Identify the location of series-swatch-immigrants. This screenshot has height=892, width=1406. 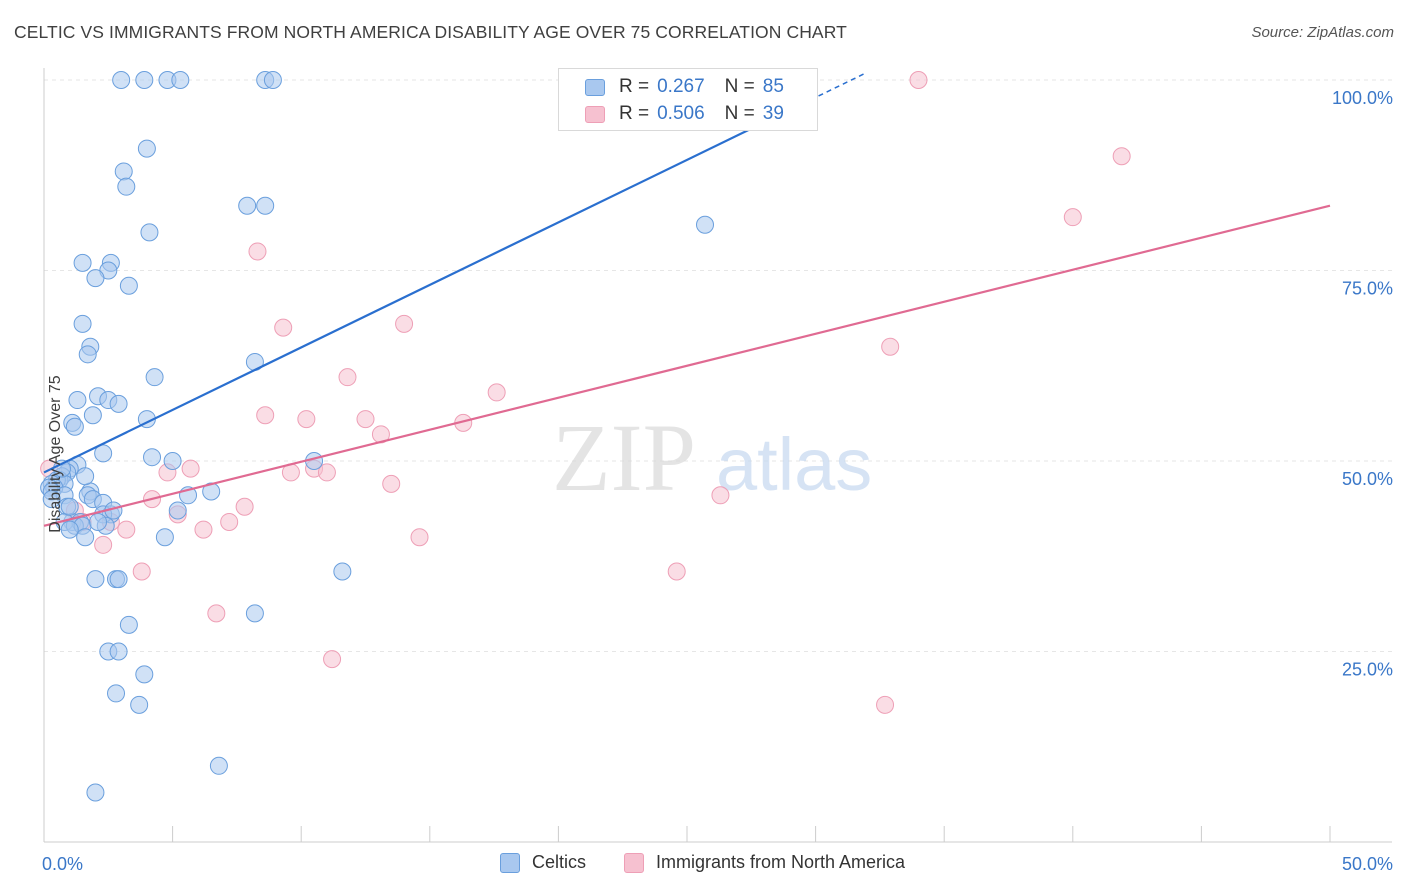
(634, 862).